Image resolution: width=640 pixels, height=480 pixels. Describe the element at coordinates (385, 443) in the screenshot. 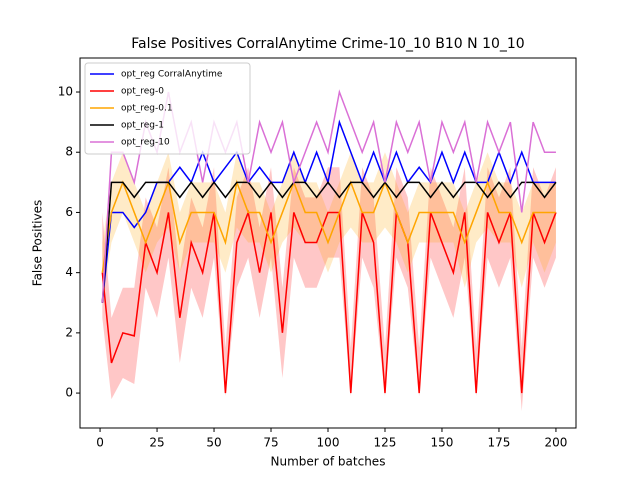

I see `x-tick-label: 125` at that location.